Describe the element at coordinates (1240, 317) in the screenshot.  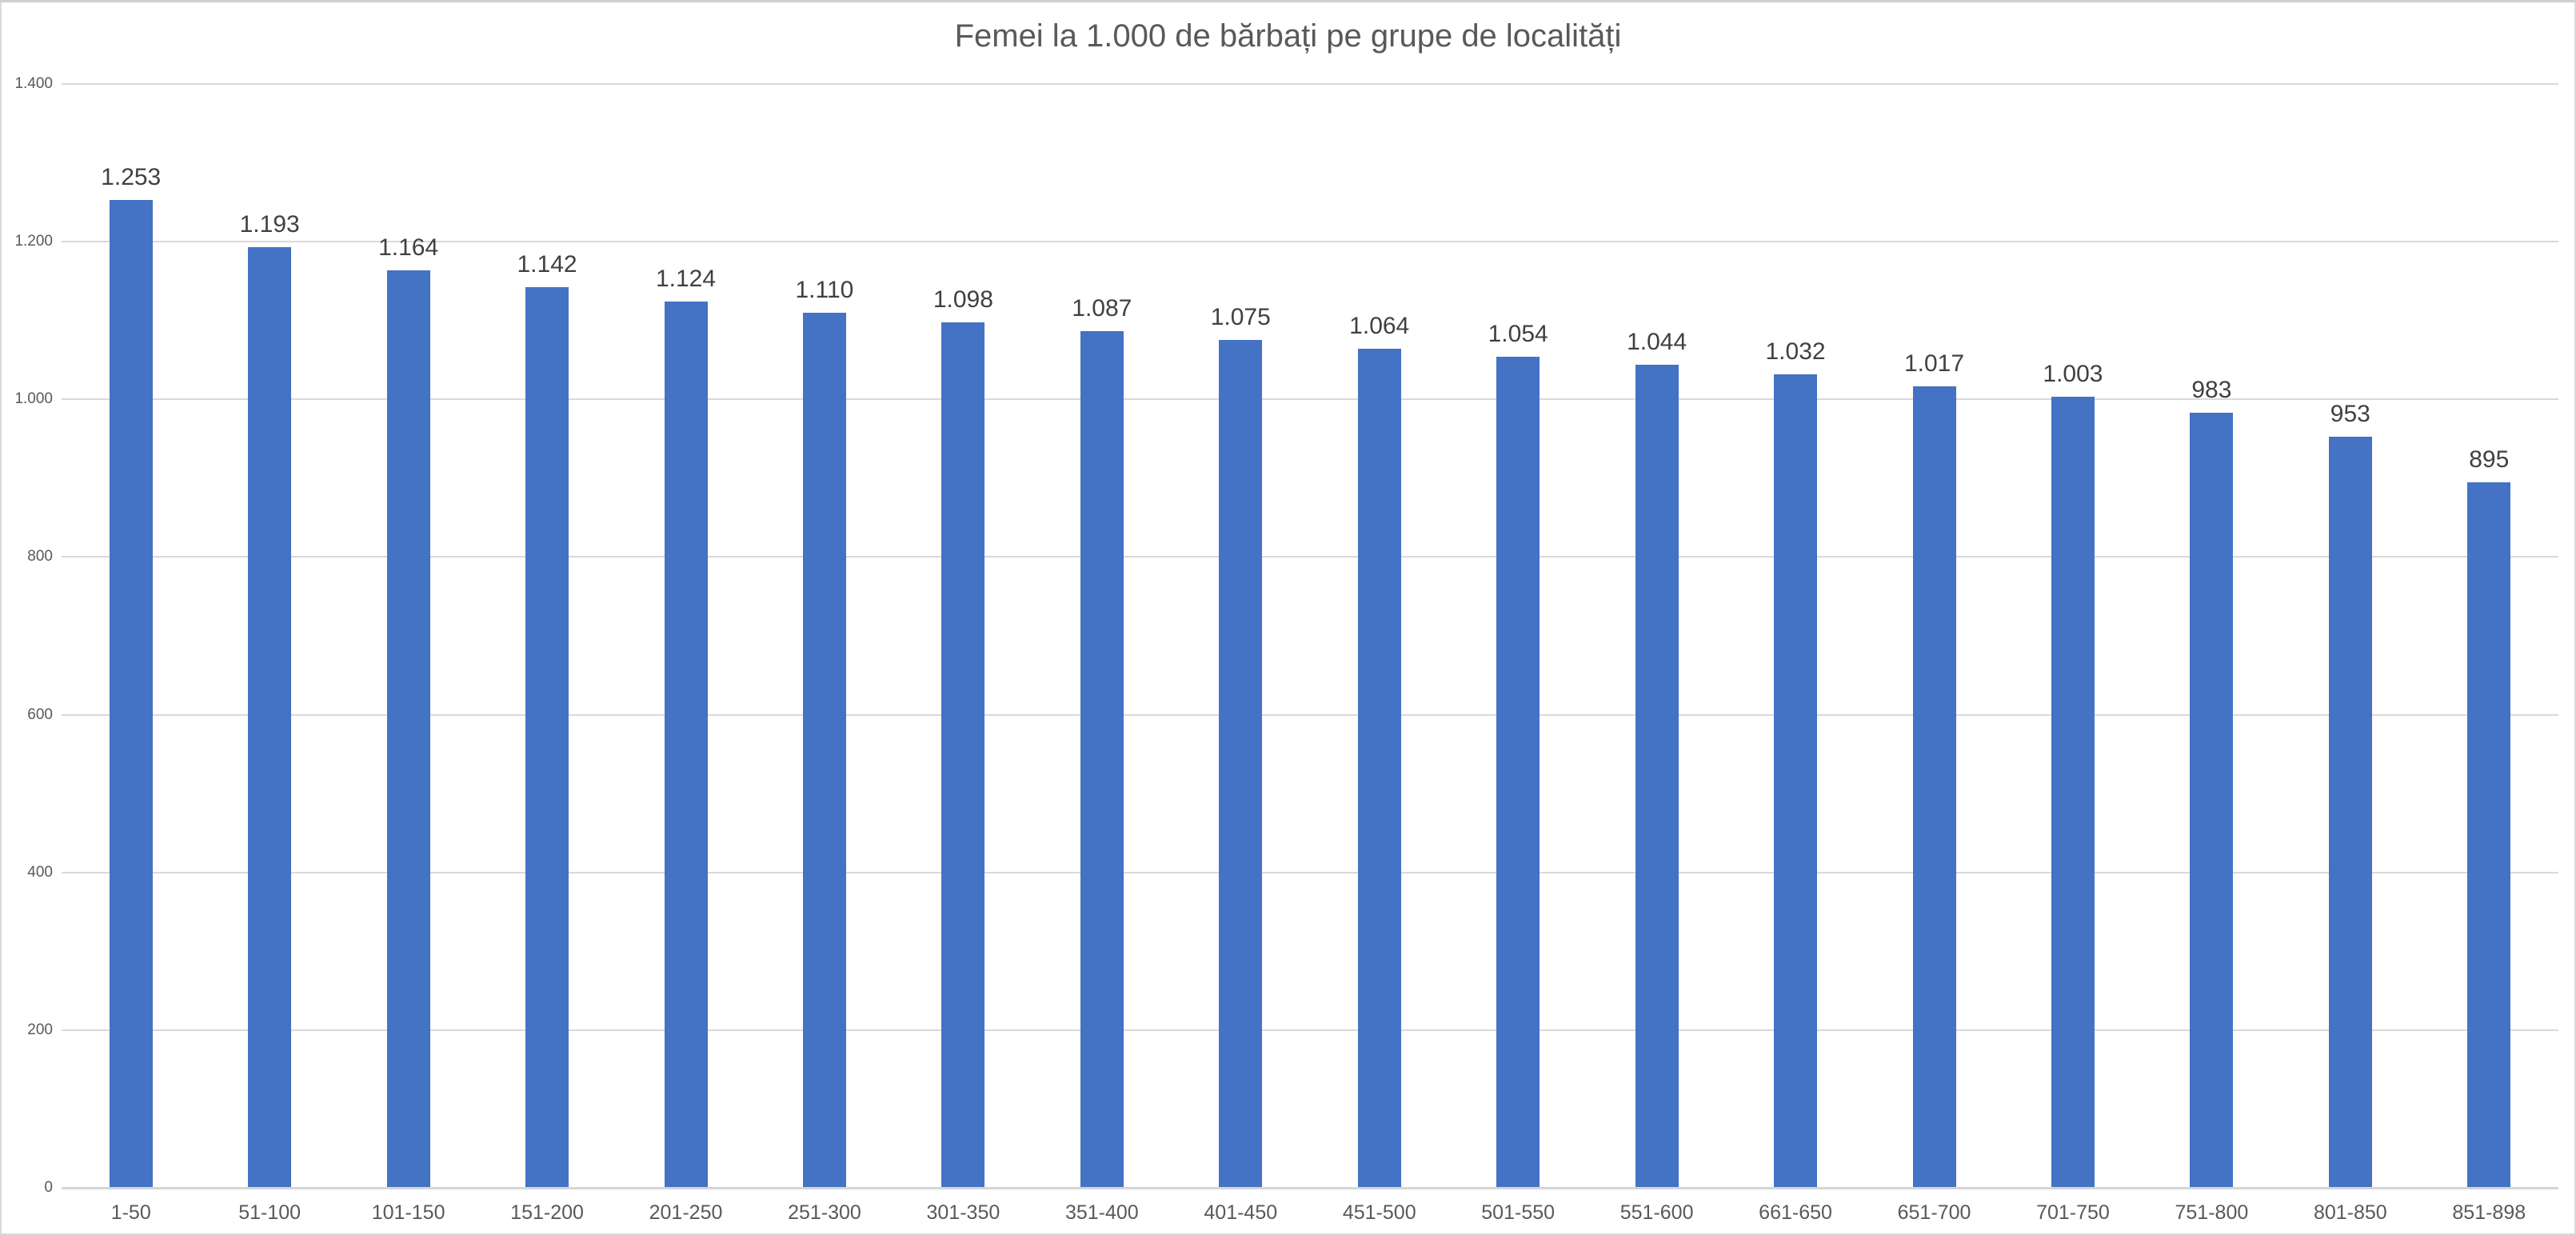
I see `bar-value-label: 1.075` at that location.